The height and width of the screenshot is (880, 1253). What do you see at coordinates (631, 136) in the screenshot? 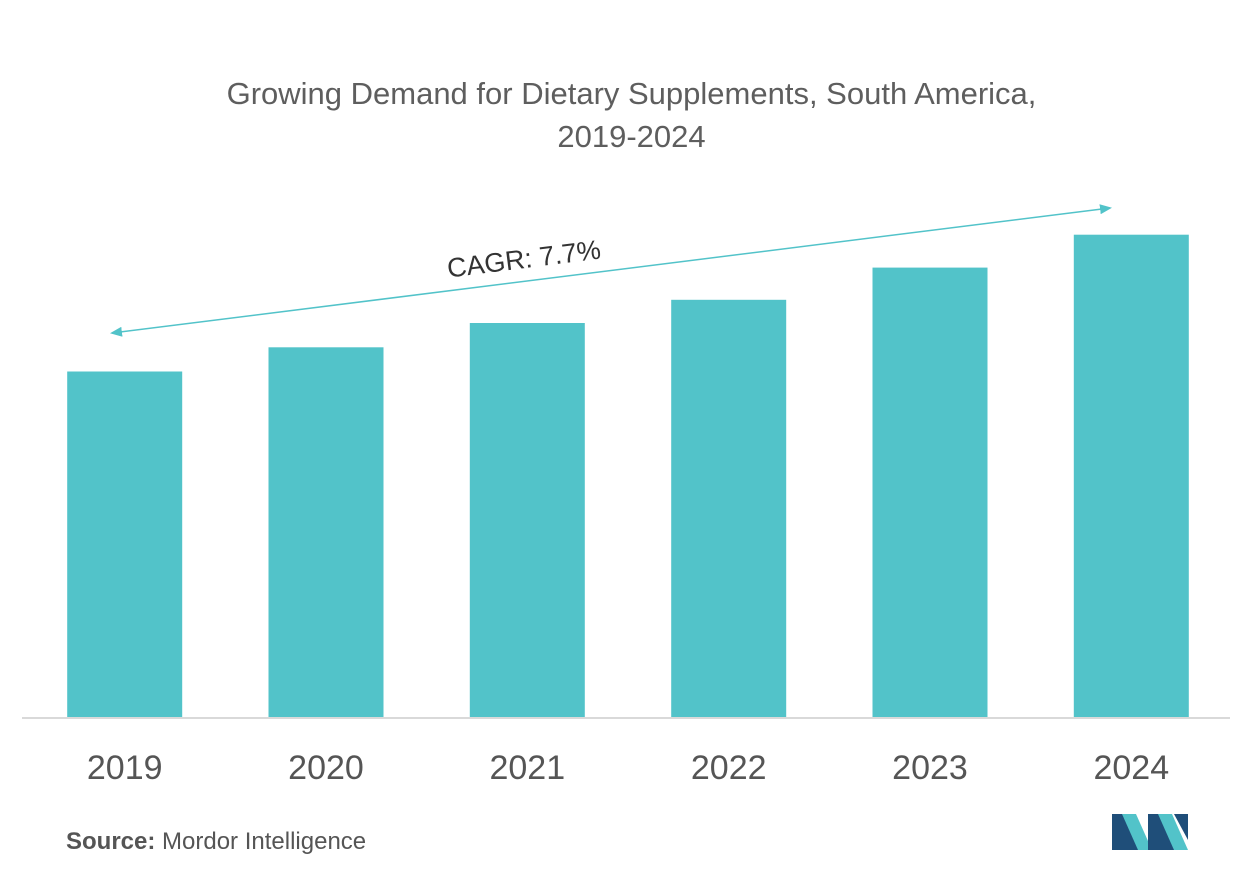
I see `chart-title-line-2: 2019-2024` at bounding box center [631, 136].